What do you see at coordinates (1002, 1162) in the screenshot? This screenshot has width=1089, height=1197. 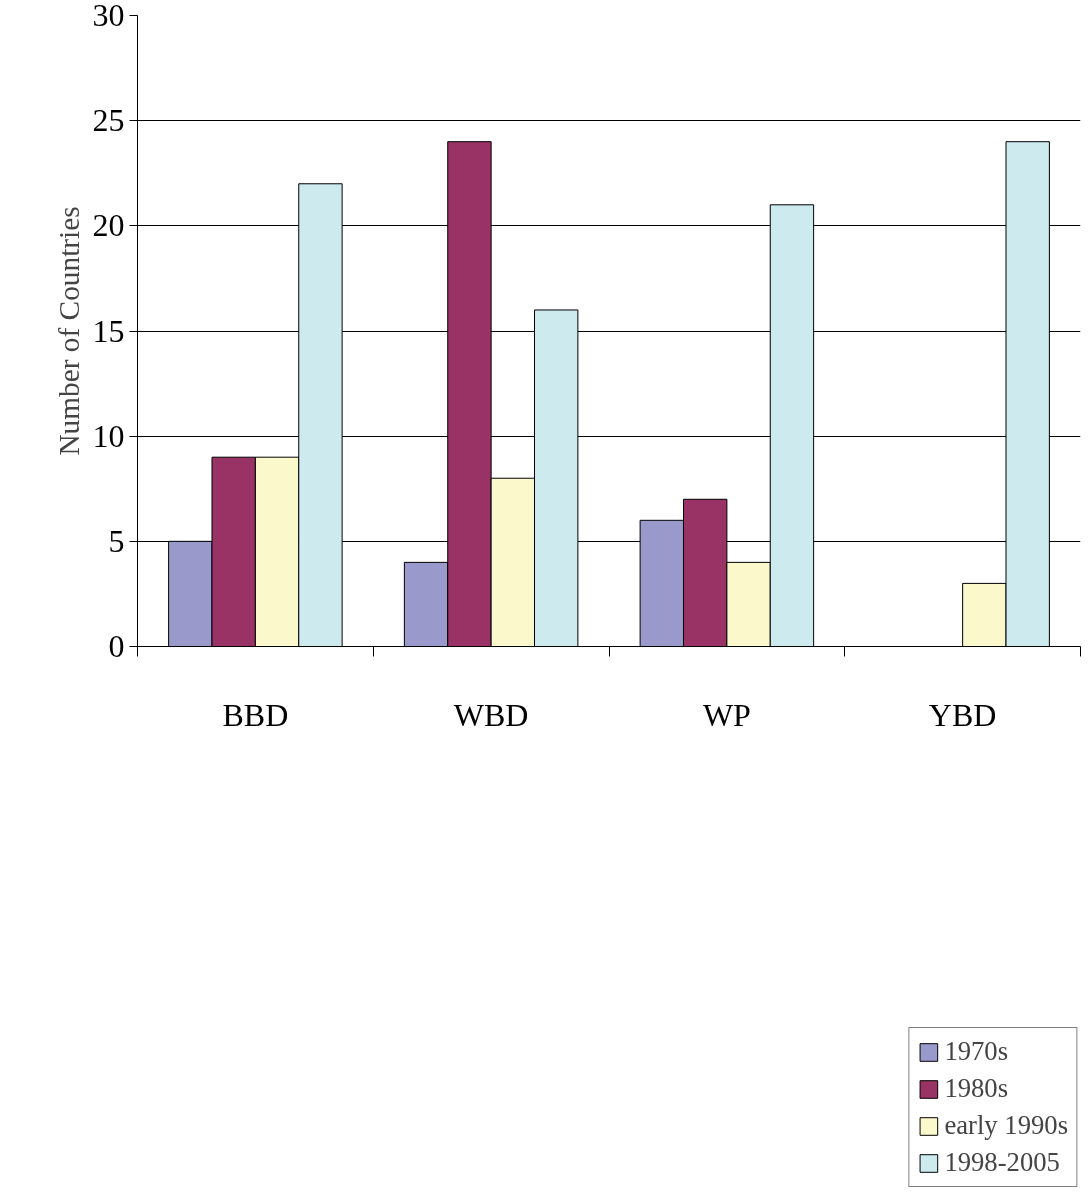 I see `legend-label: 1998-2005` at bounding box center [1002, 1162].